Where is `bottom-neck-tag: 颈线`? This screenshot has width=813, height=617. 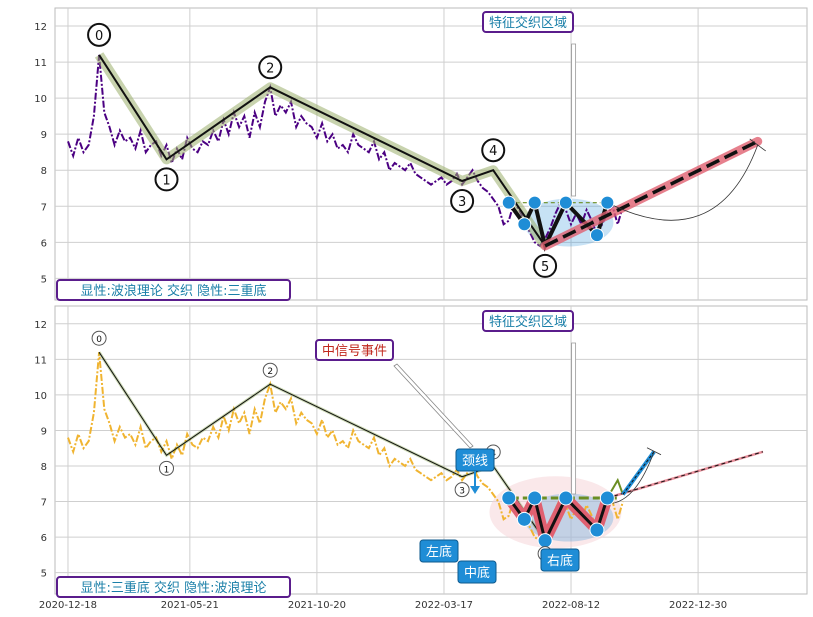
bottom-neck-tag: 颈线 is located at coordinates (475, 461).